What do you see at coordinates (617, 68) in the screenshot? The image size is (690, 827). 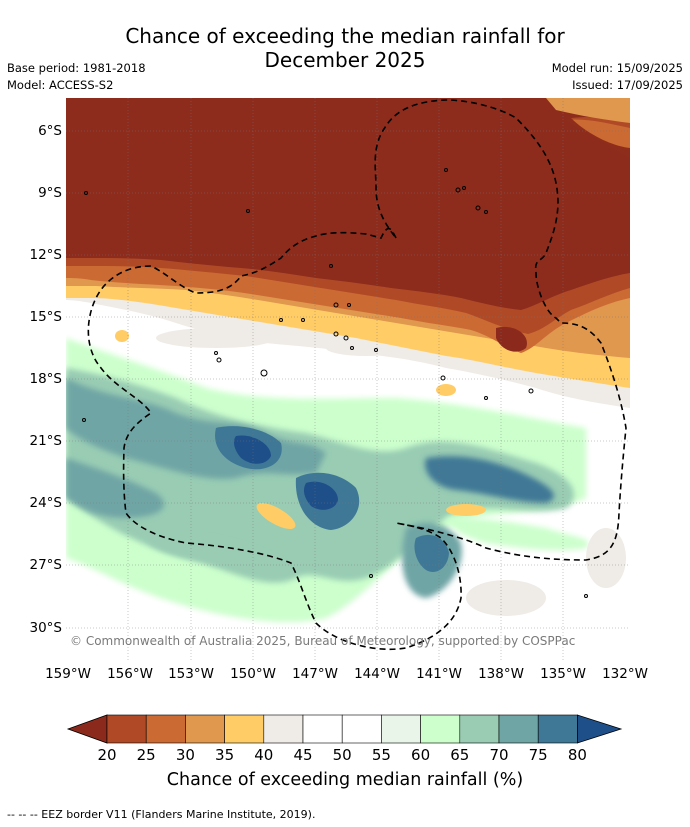 I see `model-run-date: Model run: 15/09/2025` at bounding box center [617, 68].